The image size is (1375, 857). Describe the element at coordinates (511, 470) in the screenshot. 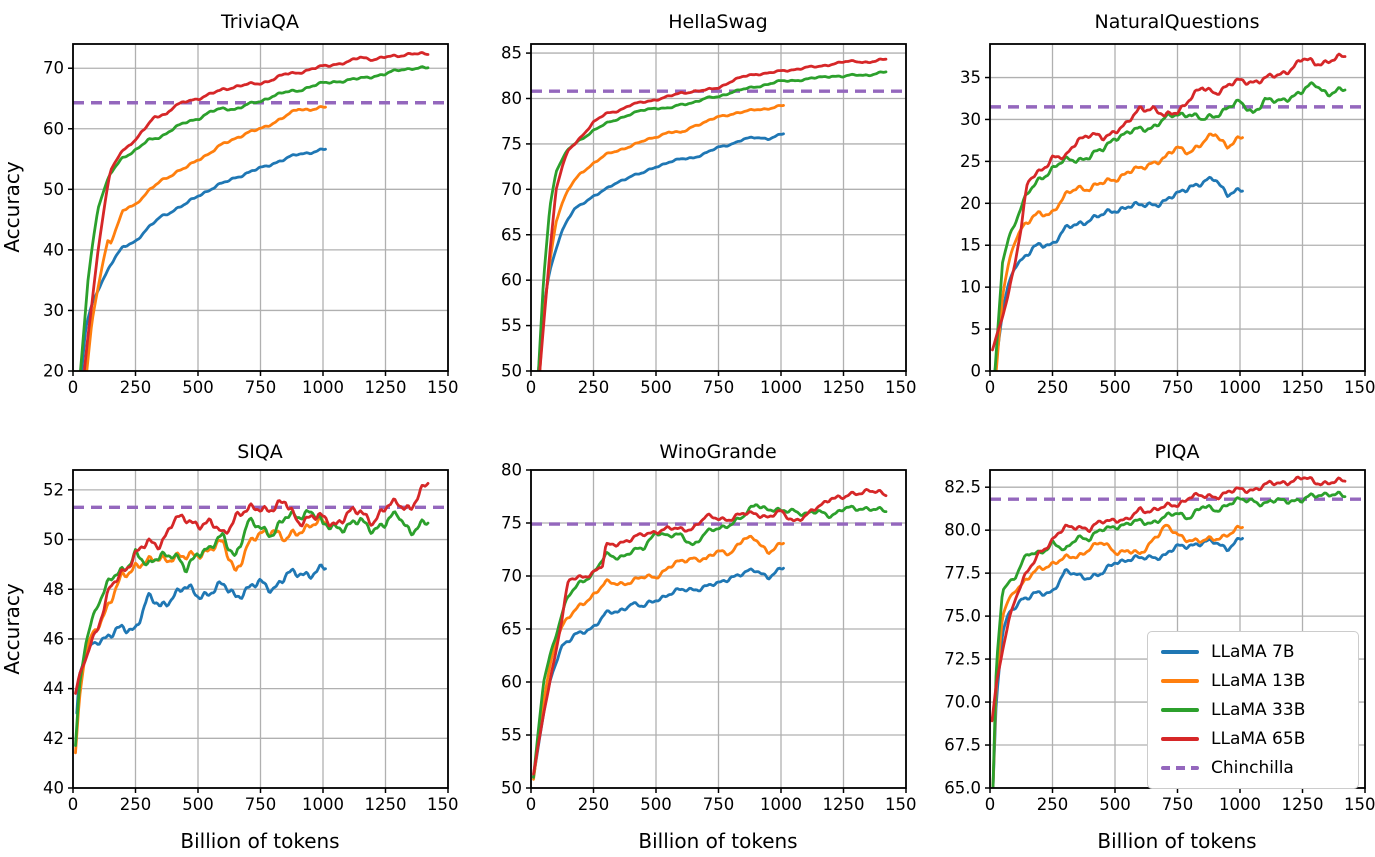

I see `y-tick-label: 80` at that location.